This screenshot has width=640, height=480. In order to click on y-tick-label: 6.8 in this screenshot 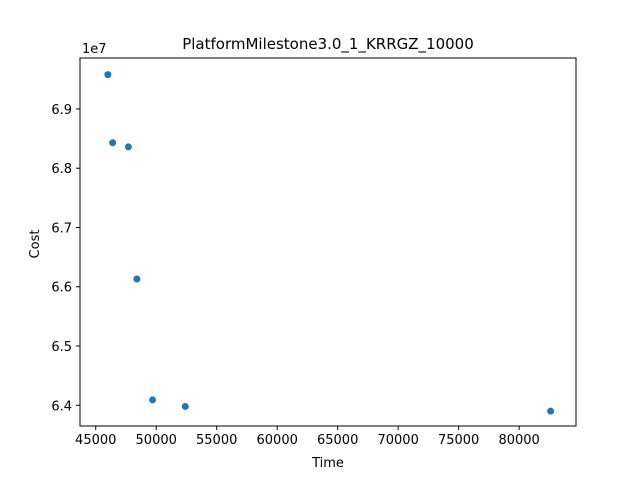, I will do `click(61, 169)`.